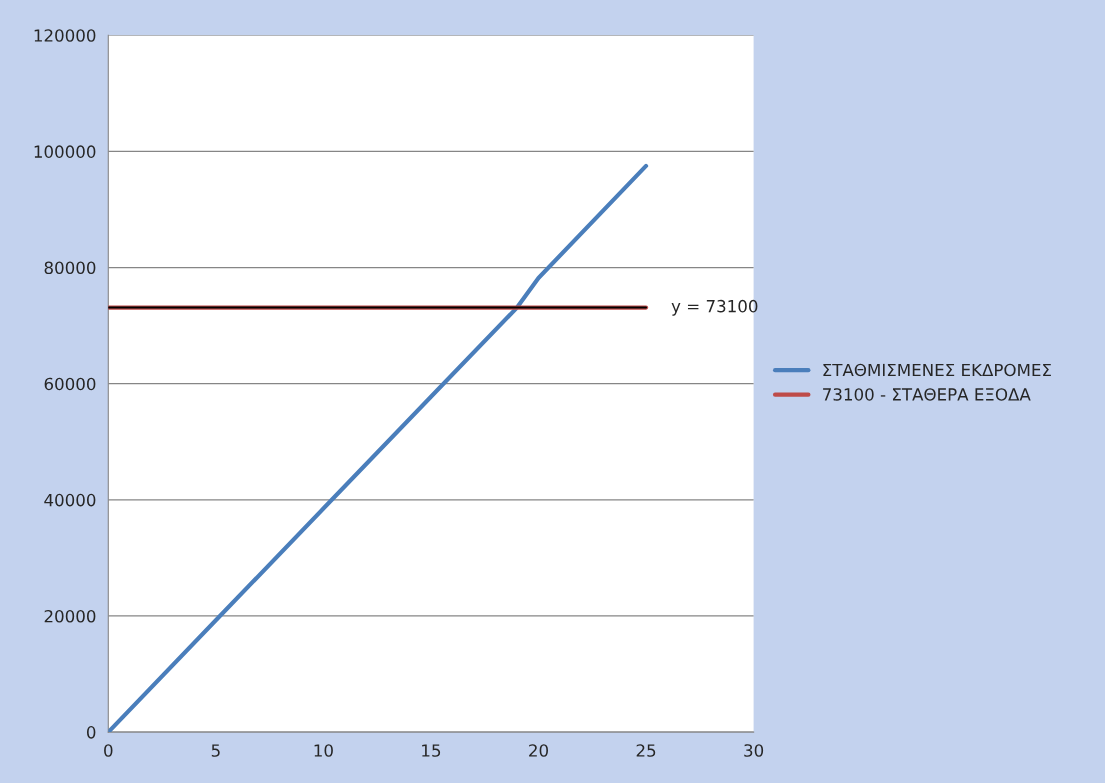 The width and height of the screenshot is (1105, 783). I want to click on y-tick-label: 60000, so click(70, 384).